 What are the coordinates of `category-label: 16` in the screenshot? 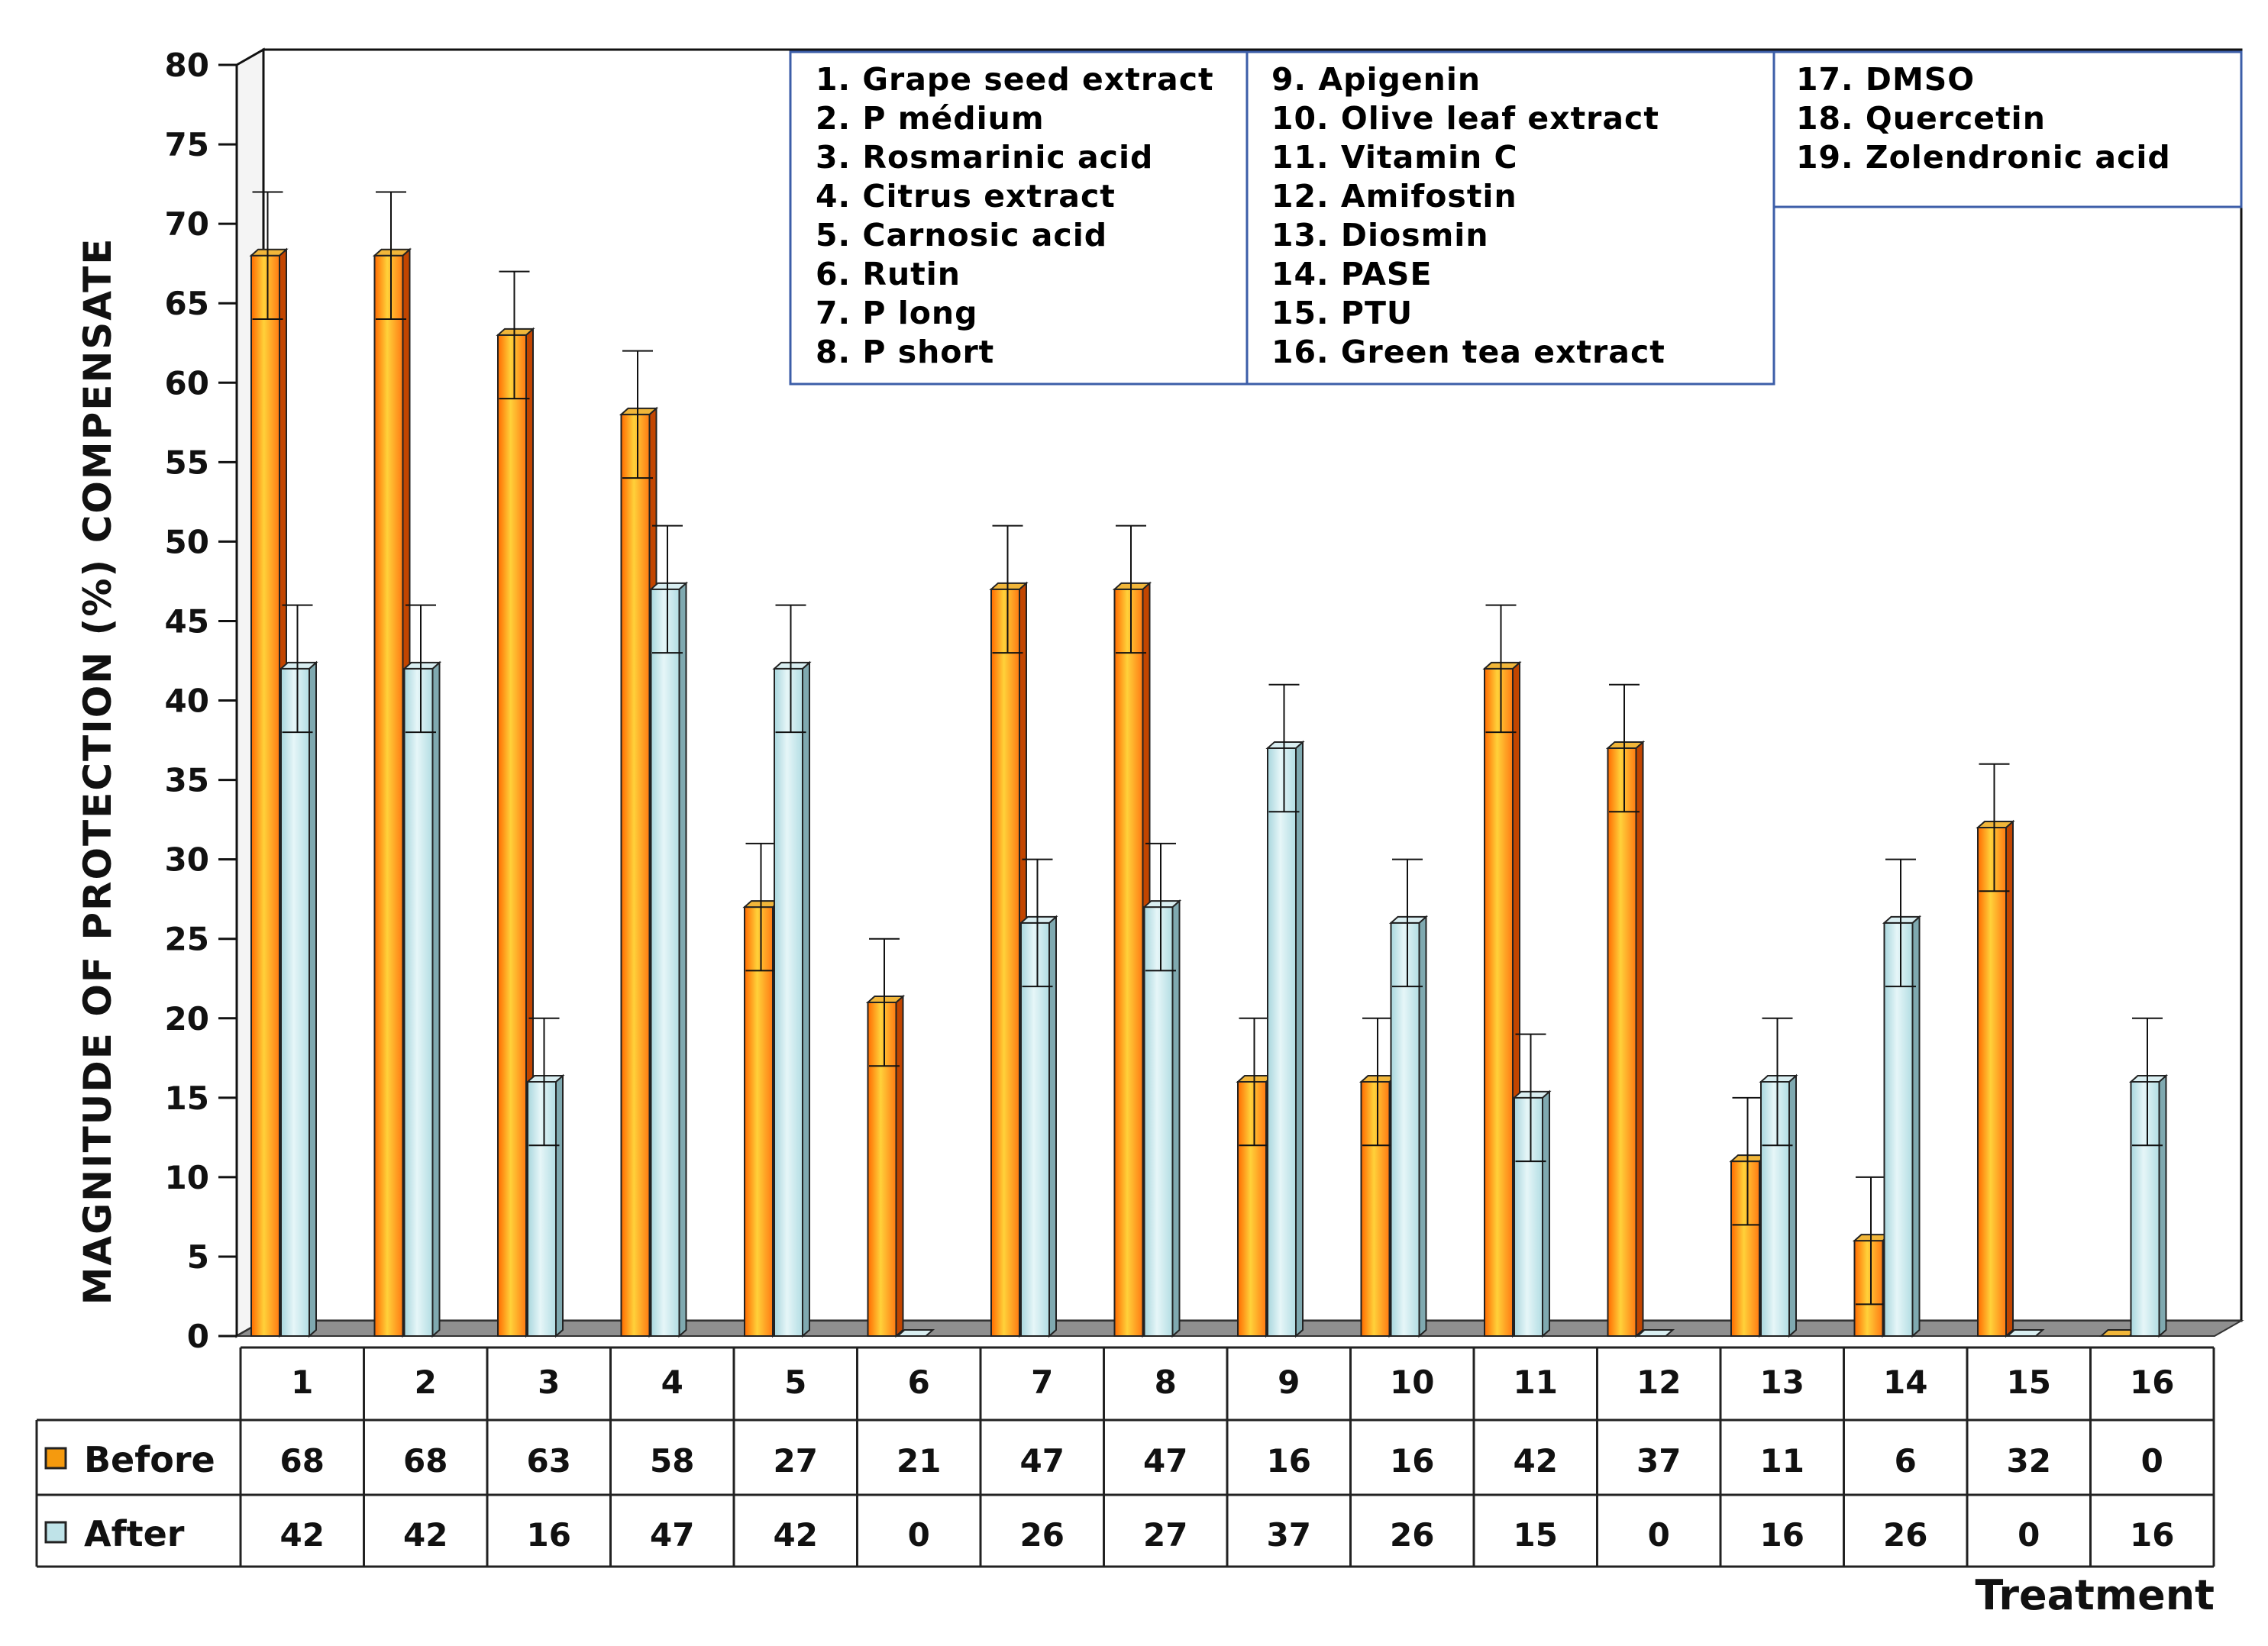 It's located at (2152, 1383).